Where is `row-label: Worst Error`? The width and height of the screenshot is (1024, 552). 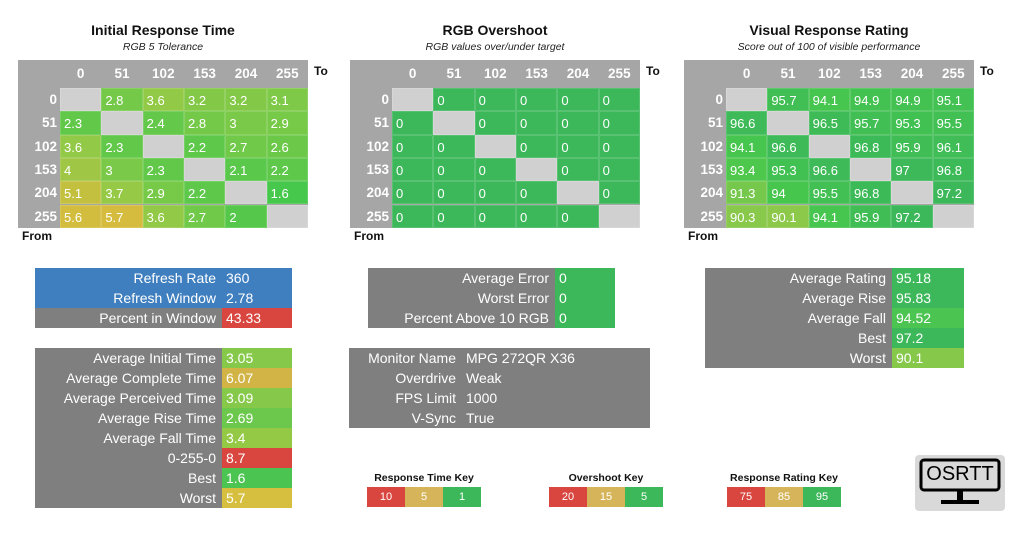
row-label: Worst Error is located at coordinates (461, 298).